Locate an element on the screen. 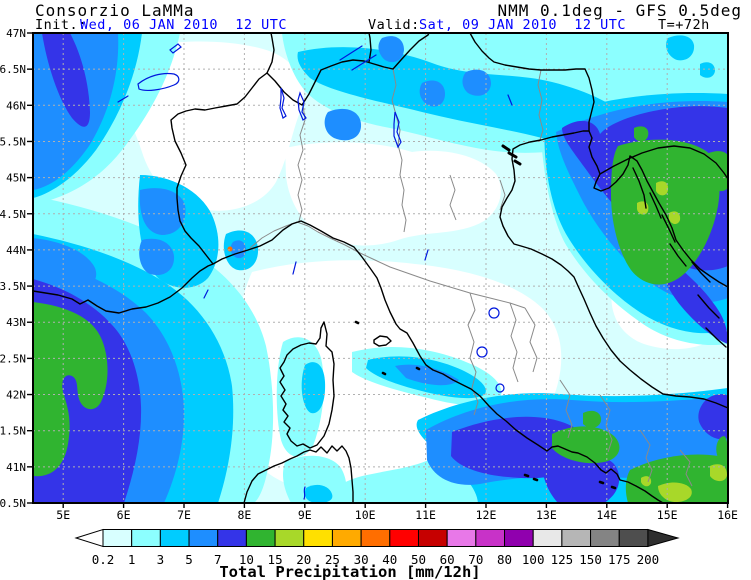 The height and width of the screenshot is (580, 751). lat-tick-label: 45N is located at coordinates (16, 178).